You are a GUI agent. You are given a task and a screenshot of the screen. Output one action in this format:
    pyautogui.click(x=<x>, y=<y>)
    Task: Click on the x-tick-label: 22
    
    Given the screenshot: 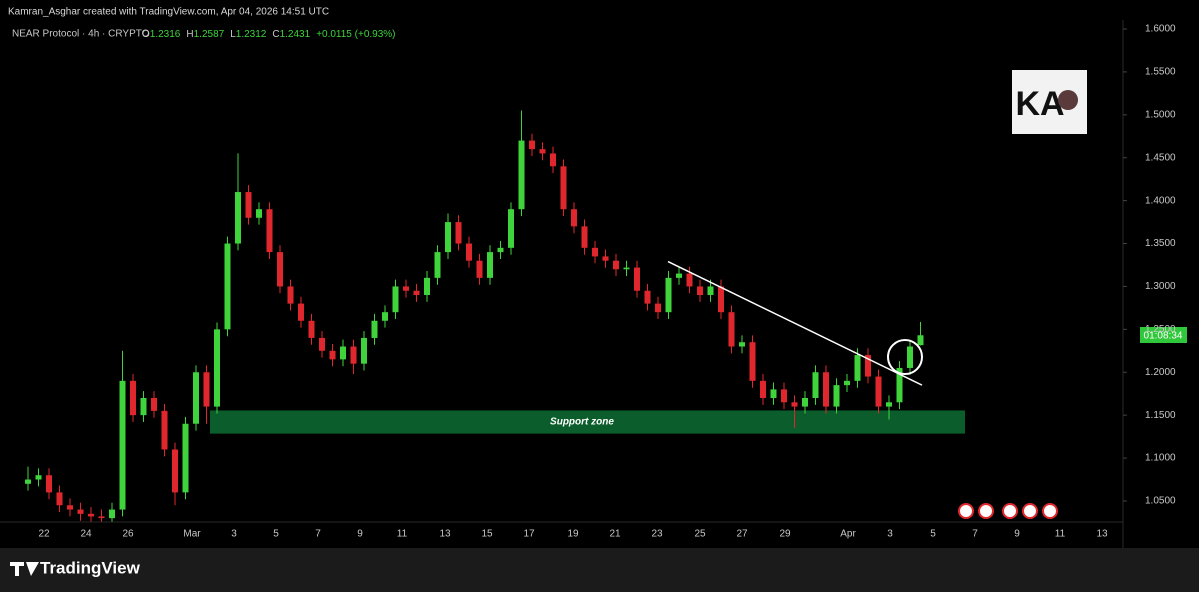 What is the action you would take?
    pyautogui.click(x=44, y=534)
    